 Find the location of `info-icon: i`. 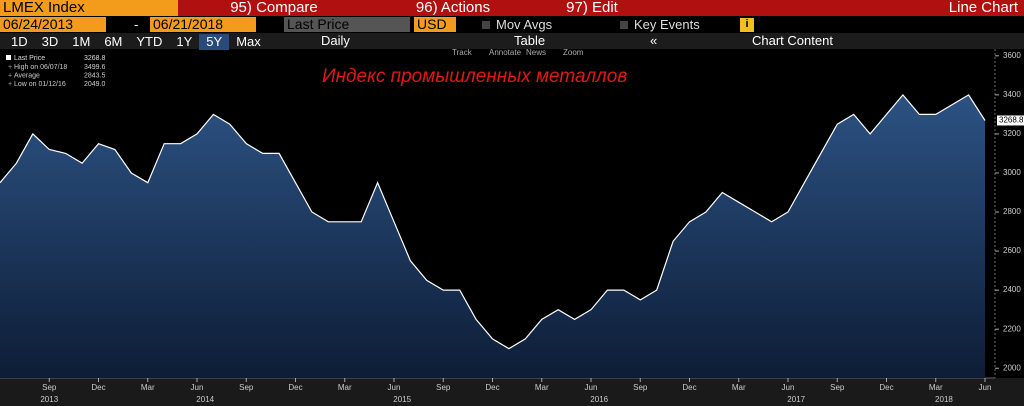

info-icon: i is located at coordinates (747, 25).